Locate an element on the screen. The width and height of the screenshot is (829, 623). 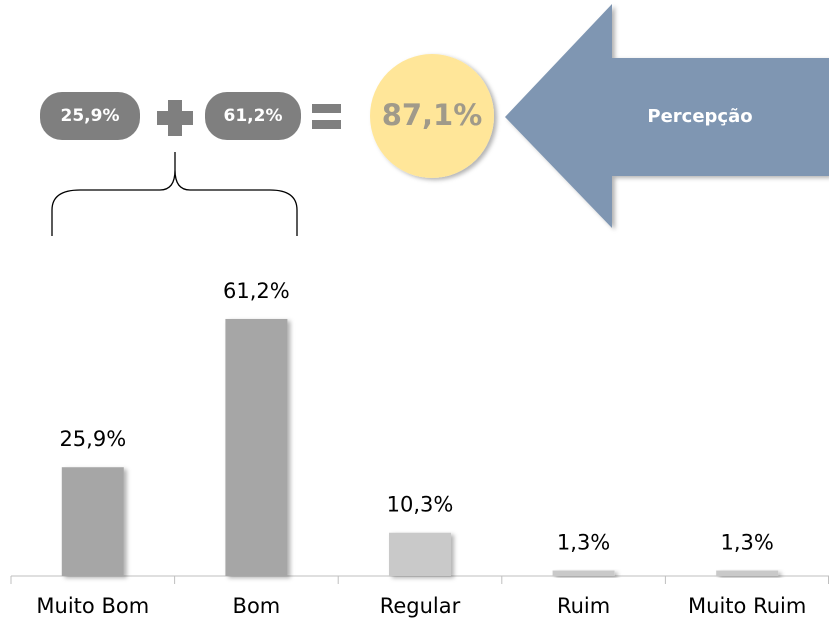
arrow is located at coordinates (667, 116).